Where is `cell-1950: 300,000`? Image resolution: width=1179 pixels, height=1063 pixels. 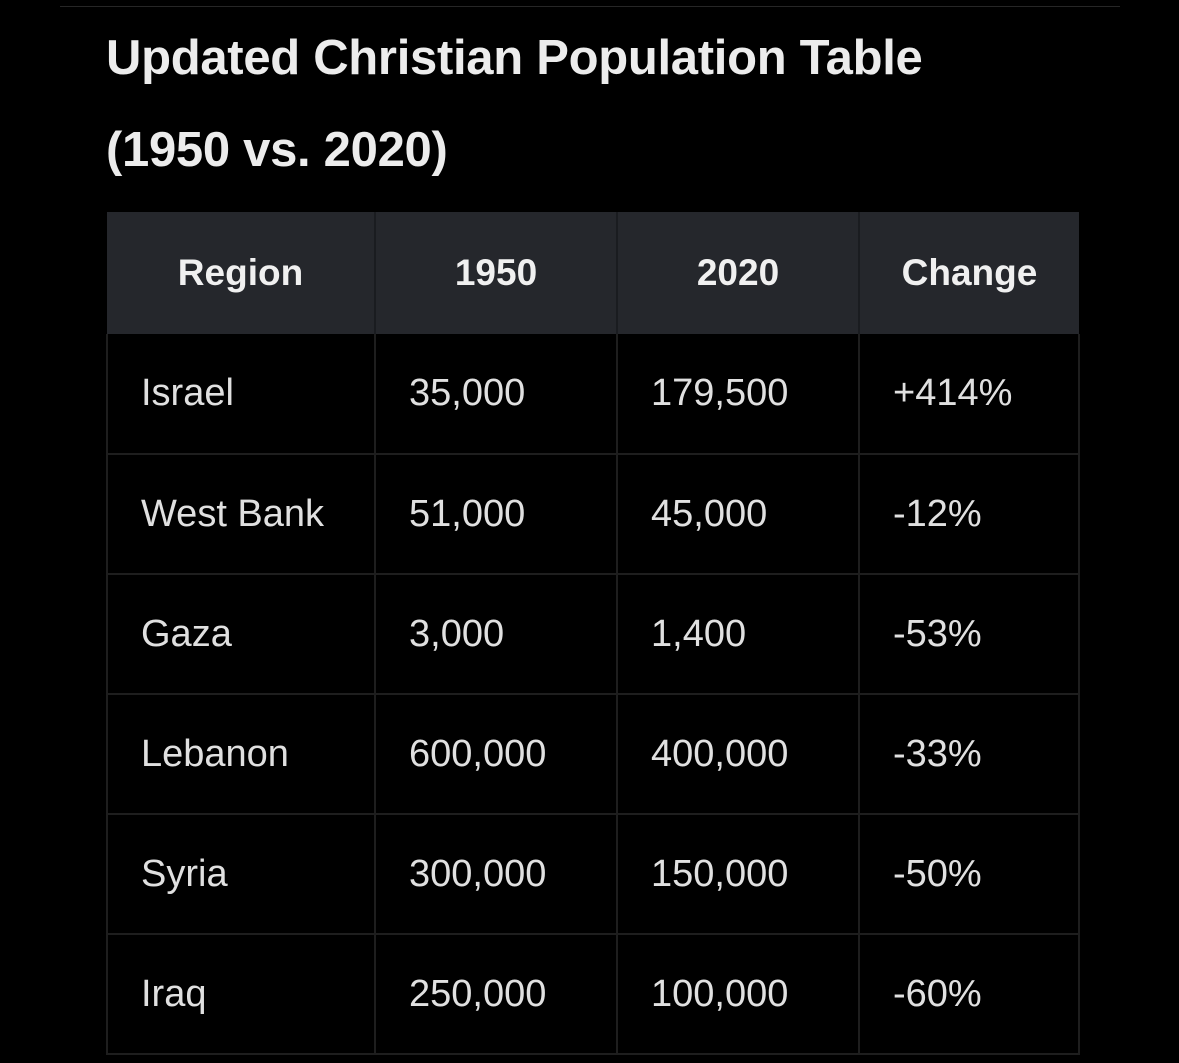
cell-1950: 300,000 is located at coordinates (496, 874).